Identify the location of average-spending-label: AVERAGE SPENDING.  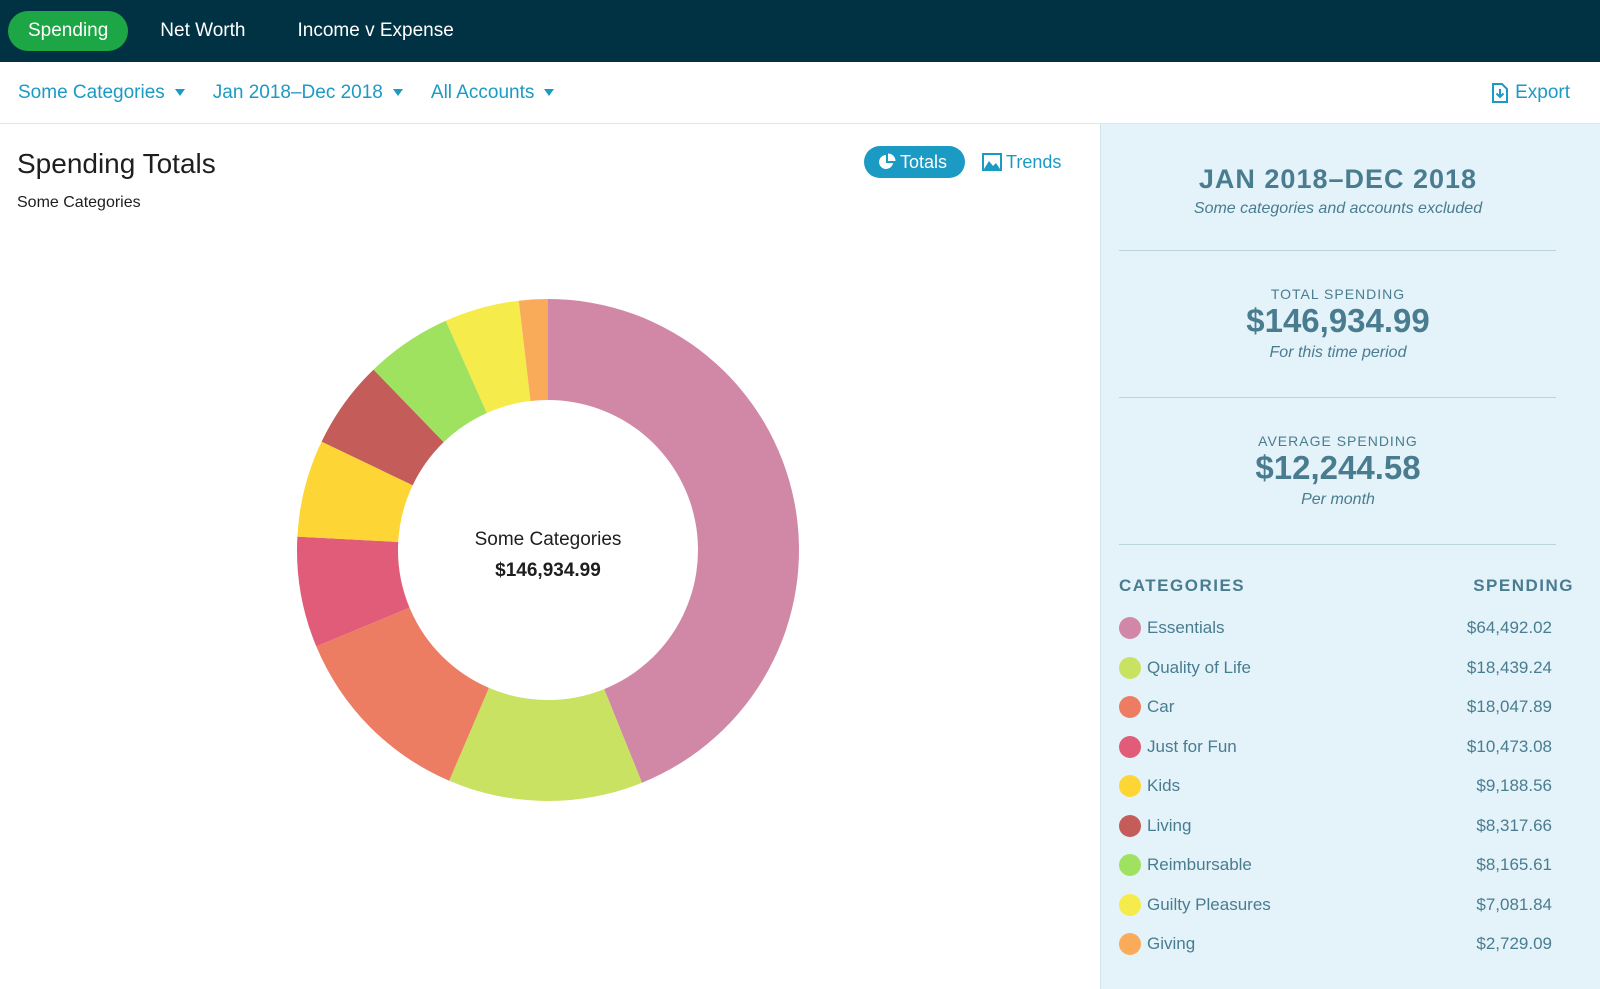
(1338, 441).